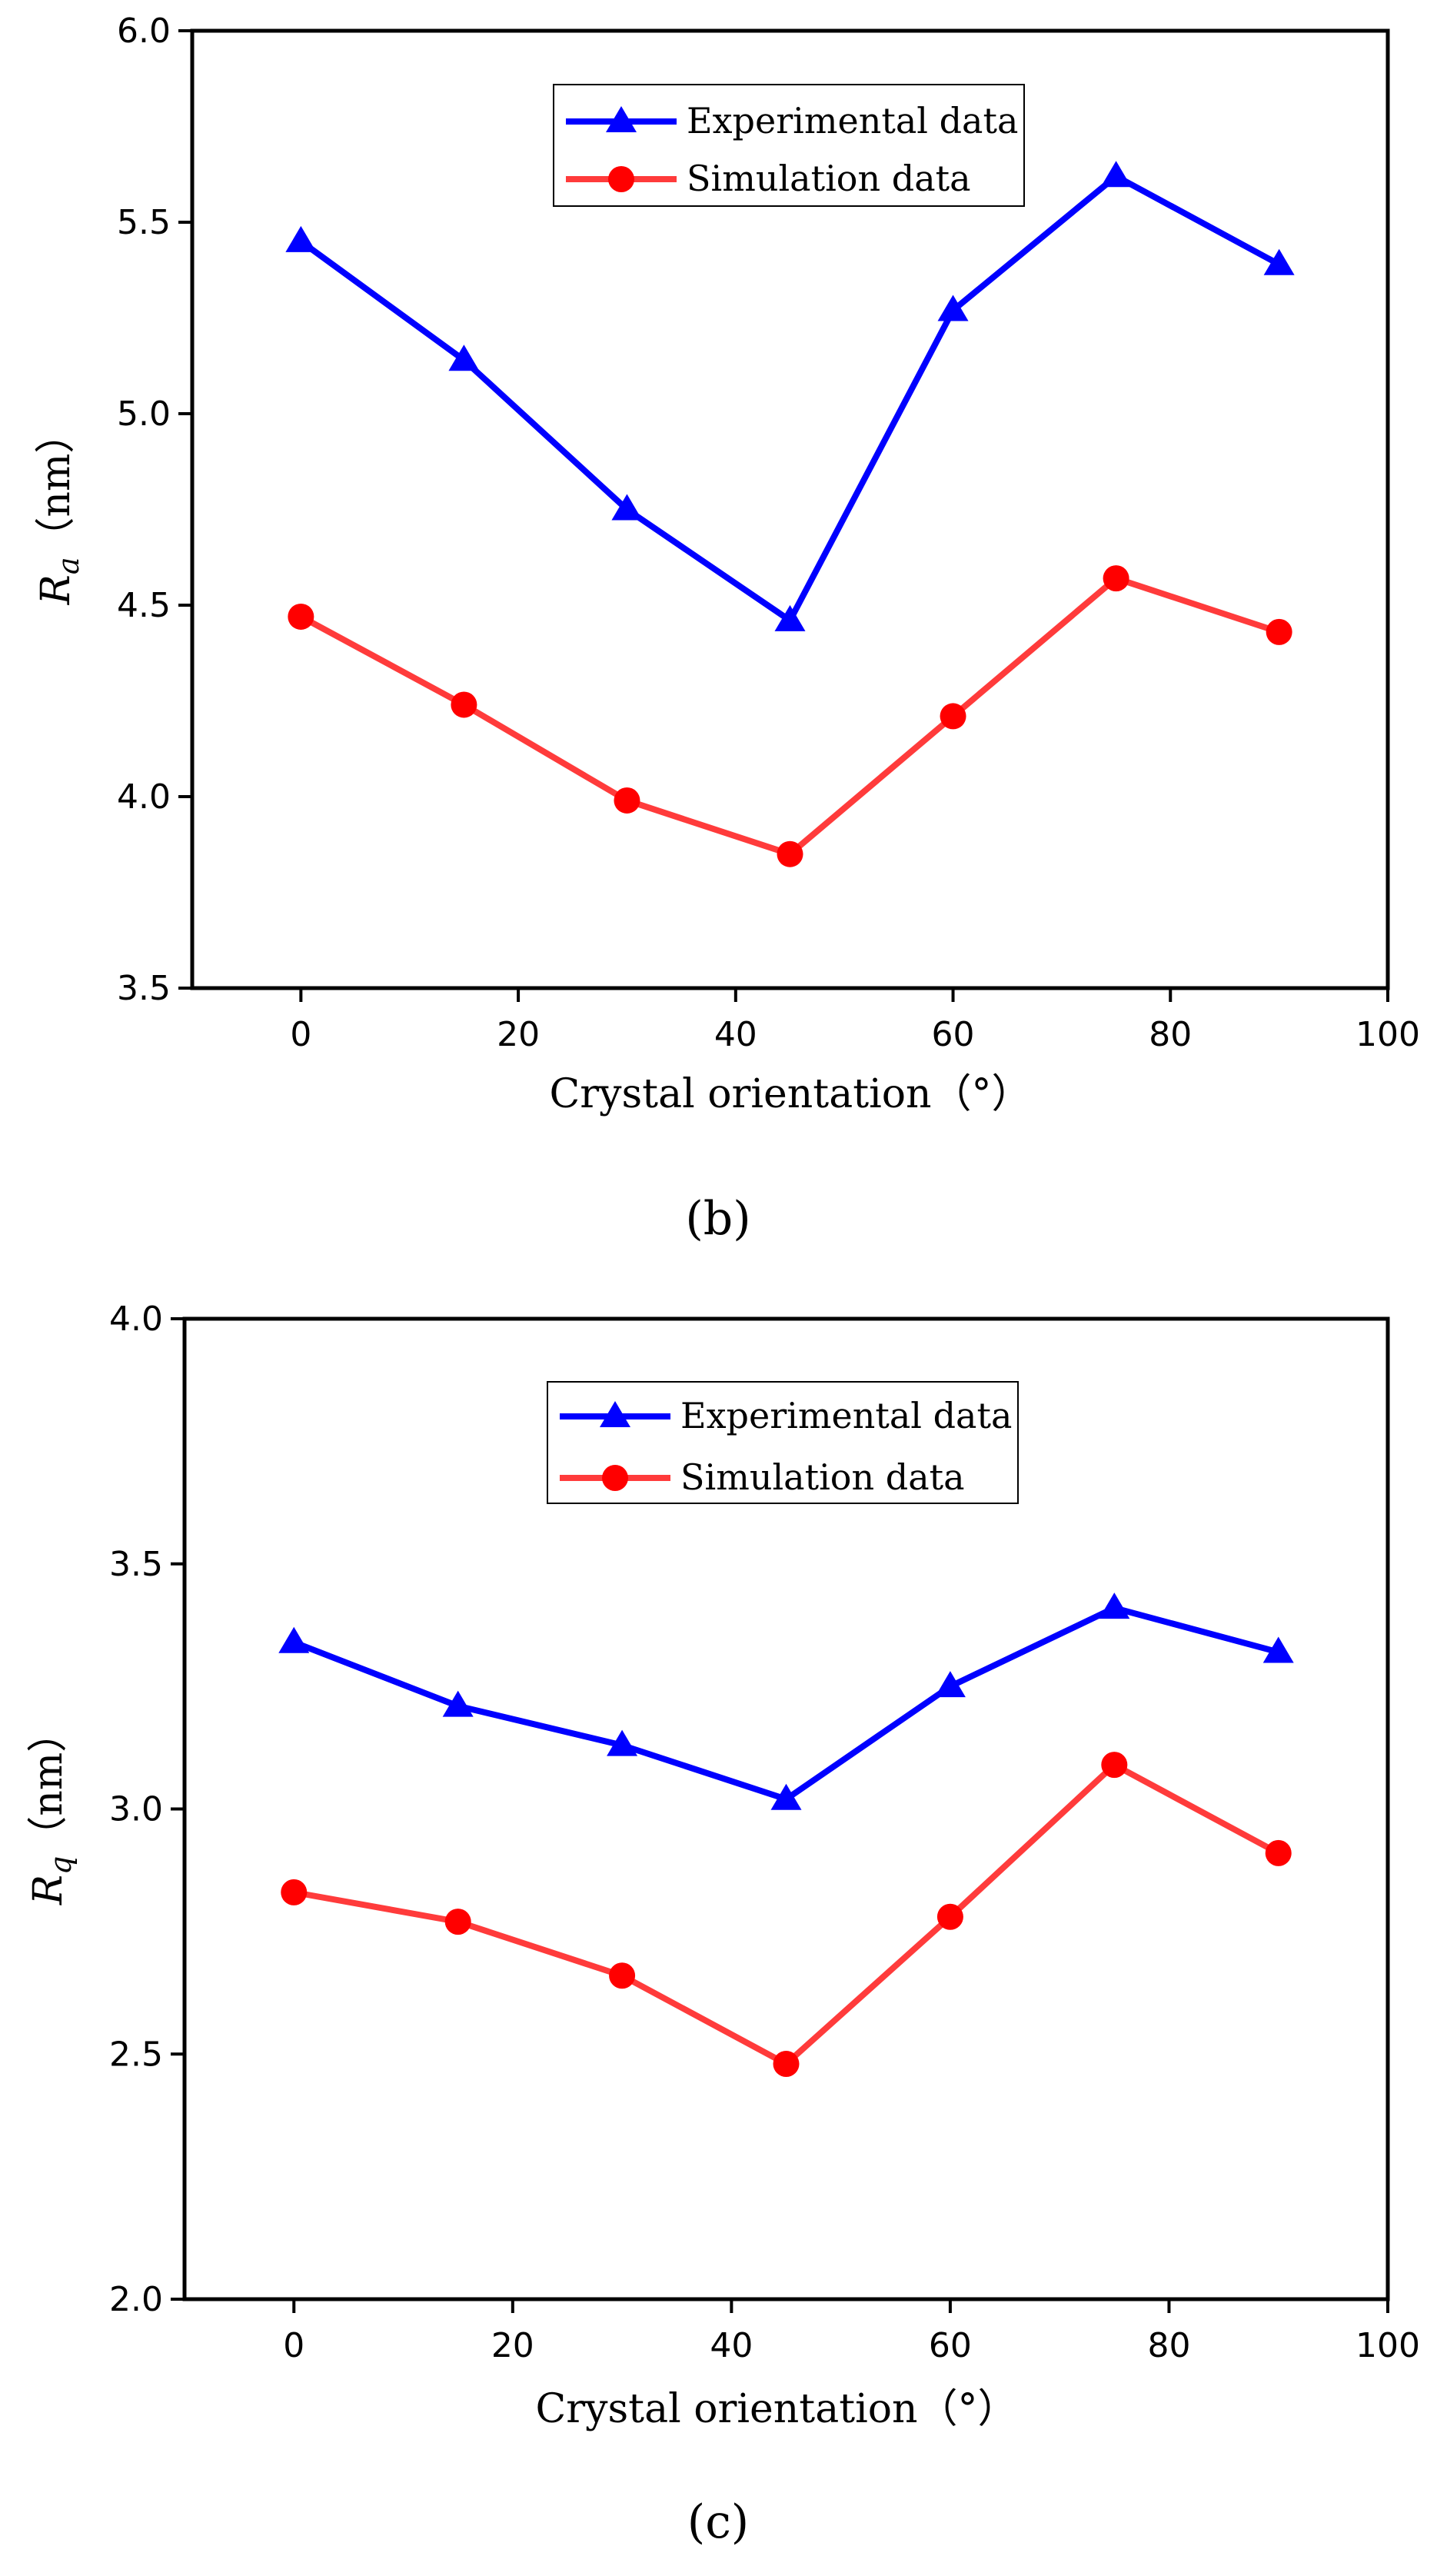 This screenshot has height=2576, width=1447. Describe the element at coordinates (155, 510) in the screenshot. I see `y-axis-ticks: 3.5 4.0 4.5 5.0 5.5 6.0` at that location.